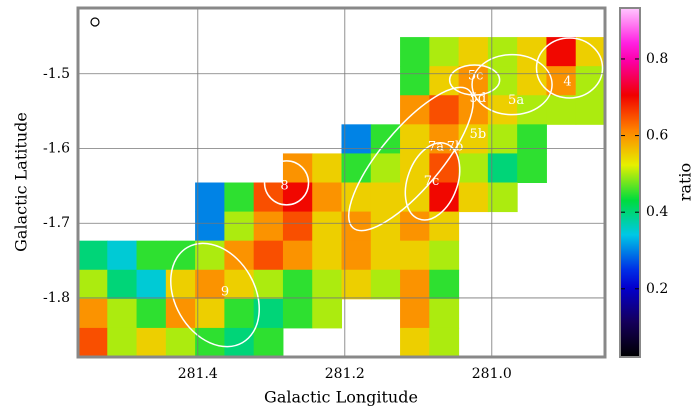 The height and width of the screenshot is (413, 700). What do you see at coordinates (685, 182) in the screenshot?
I see `colorbar-label: ratio` at bounding box center [685, 182].